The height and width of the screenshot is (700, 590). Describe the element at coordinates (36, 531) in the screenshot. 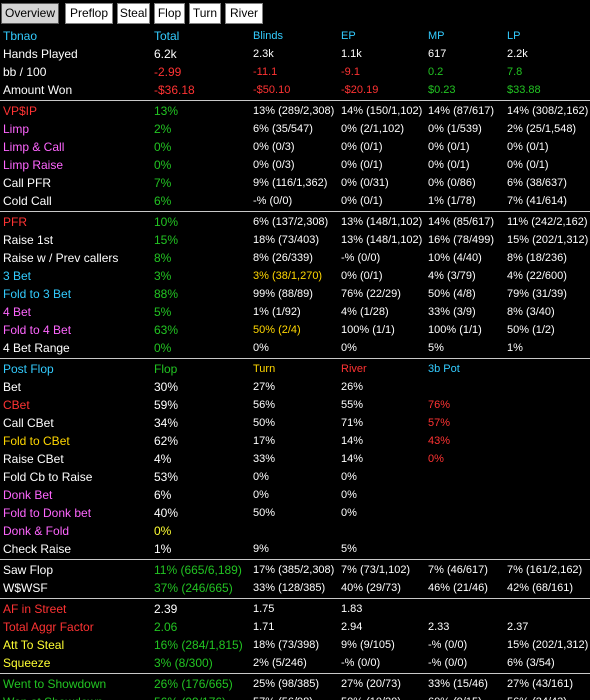

I see `stat-label-cell: Donk & Fold` at that location.